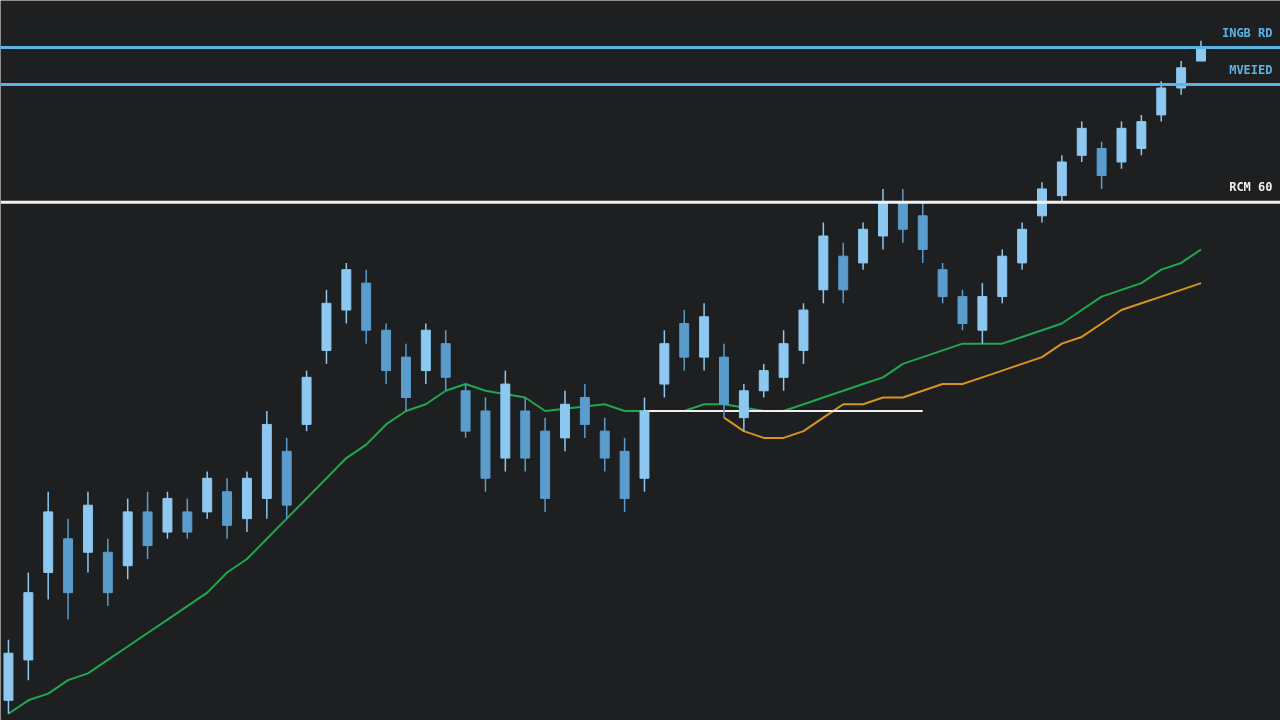  Describe the element at coordinates (1251, 187) in the screenshot. I see `ref-line-label: RCM 60` at that location.